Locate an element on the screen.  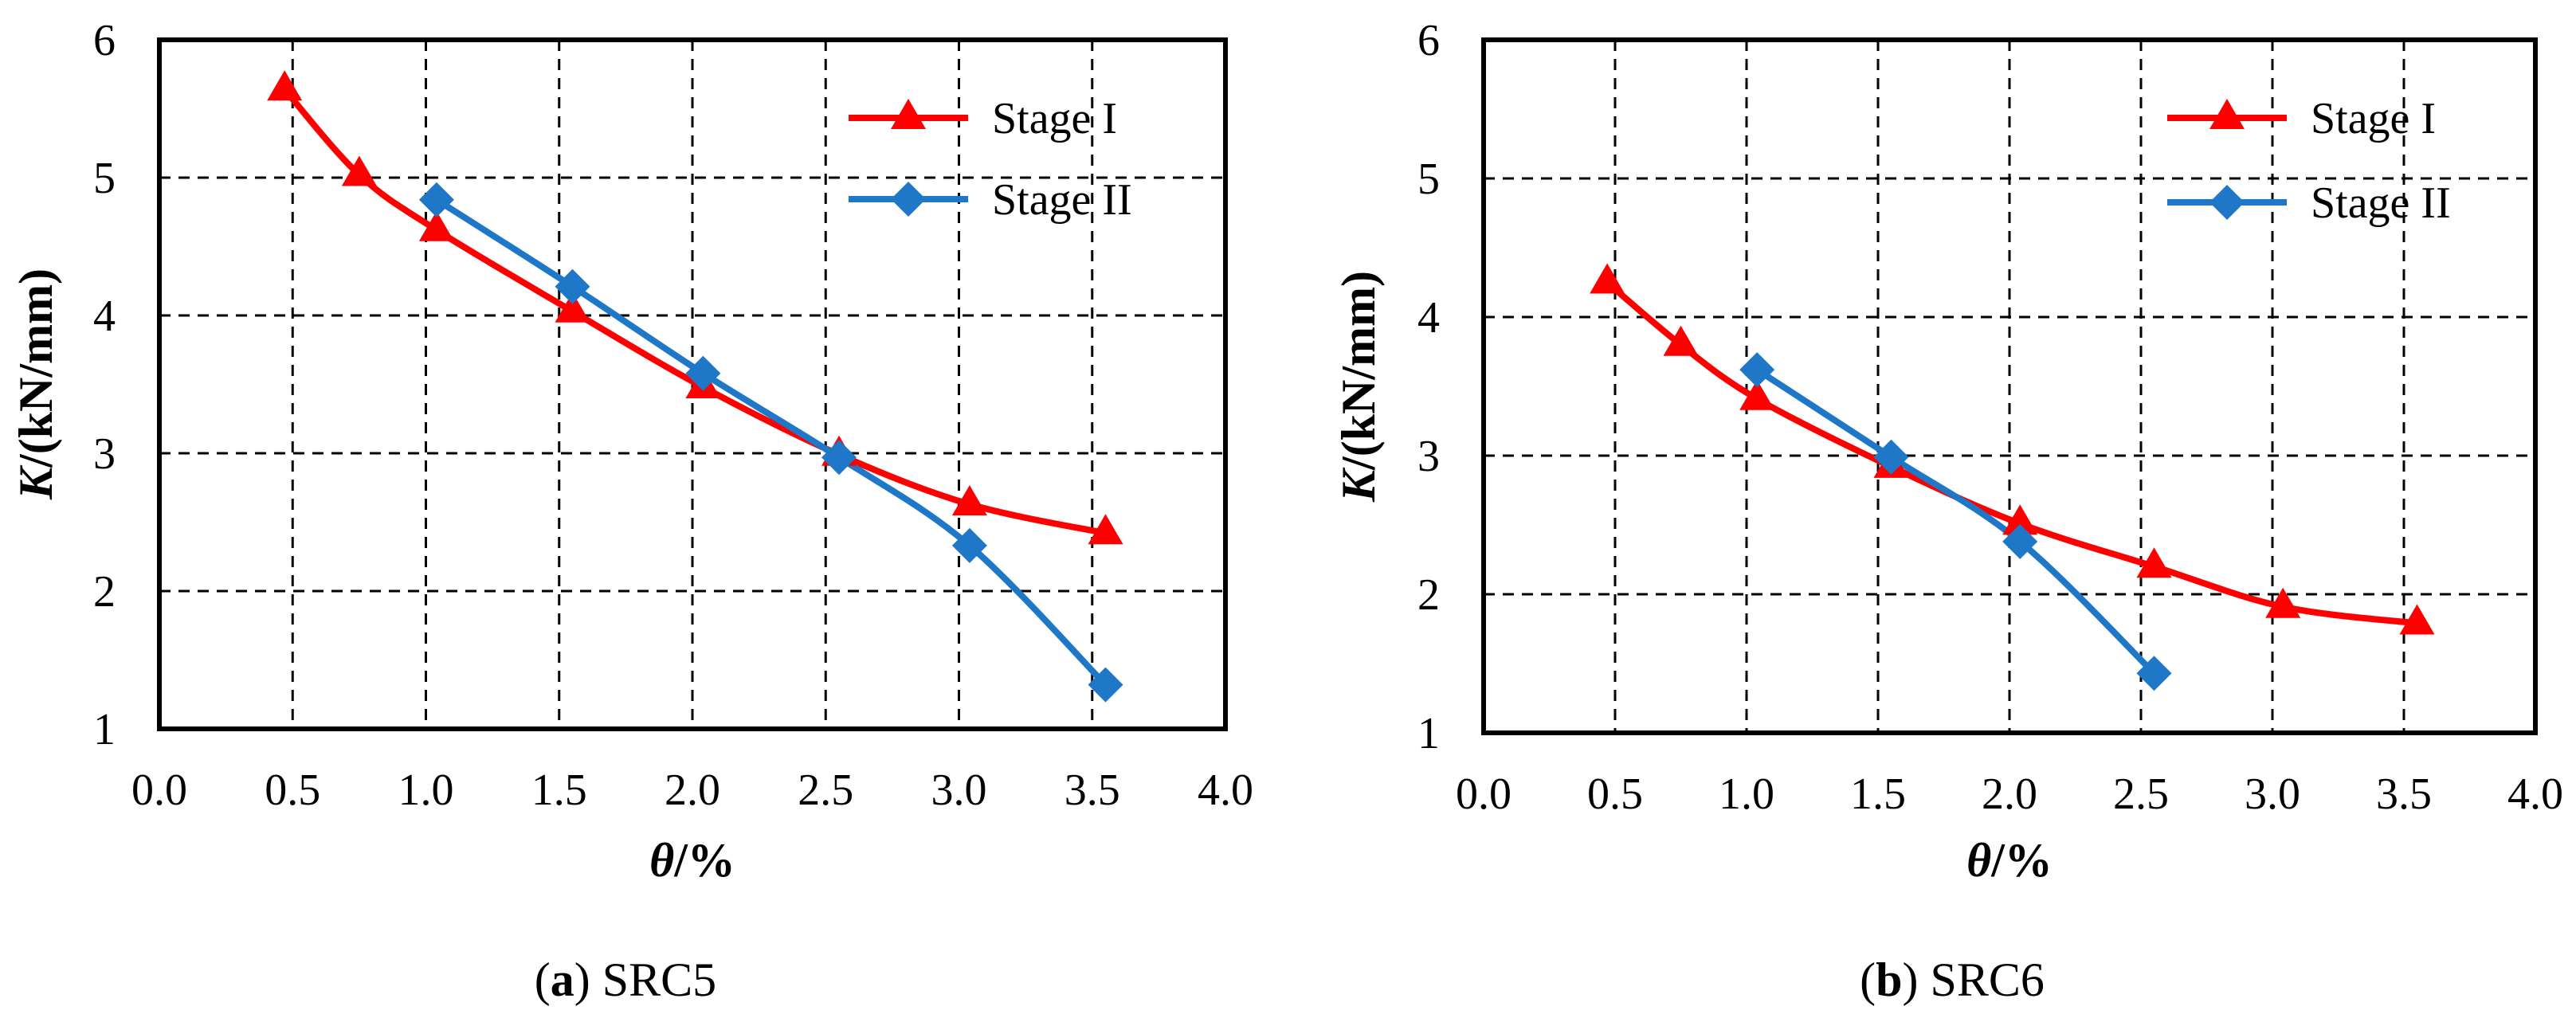
panel-a-y-tick-label: 6 is located at coordinates (104, 40).